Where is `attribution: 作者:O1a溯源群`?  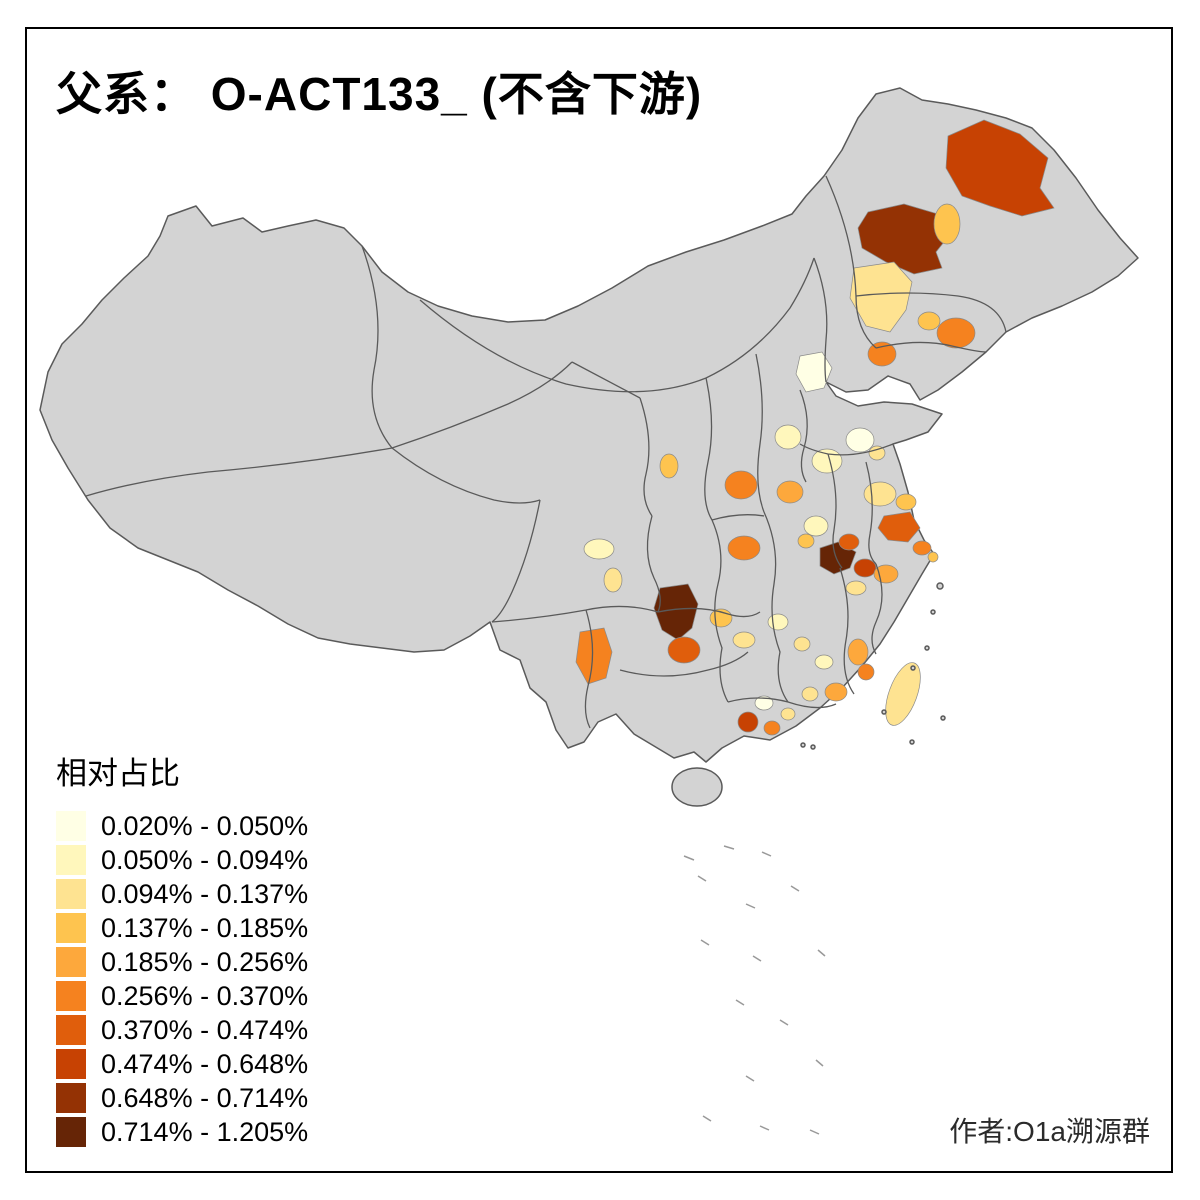 attribution: 作者:O1a溯源群 is located at coordinates (1049, 1131).